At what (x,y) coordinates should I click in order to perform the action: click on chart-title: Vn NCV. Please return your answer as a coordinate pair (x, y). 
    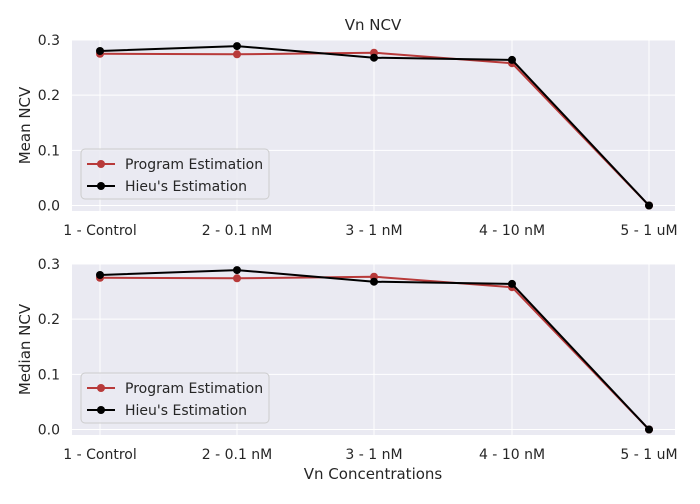
    Looking at the image, I should click on (373, 25).